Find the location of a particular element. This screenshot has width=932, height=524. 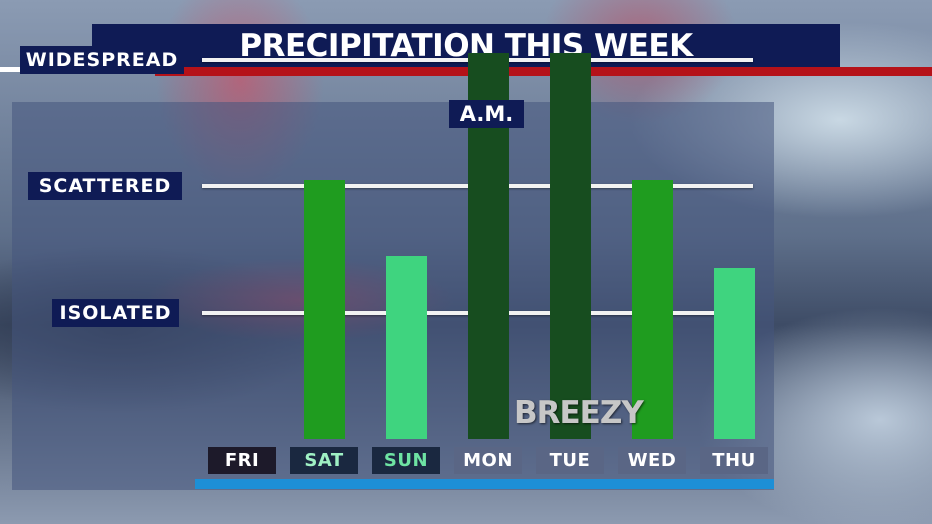

day-label-fri: FRI is located at coordinates (242, 460).